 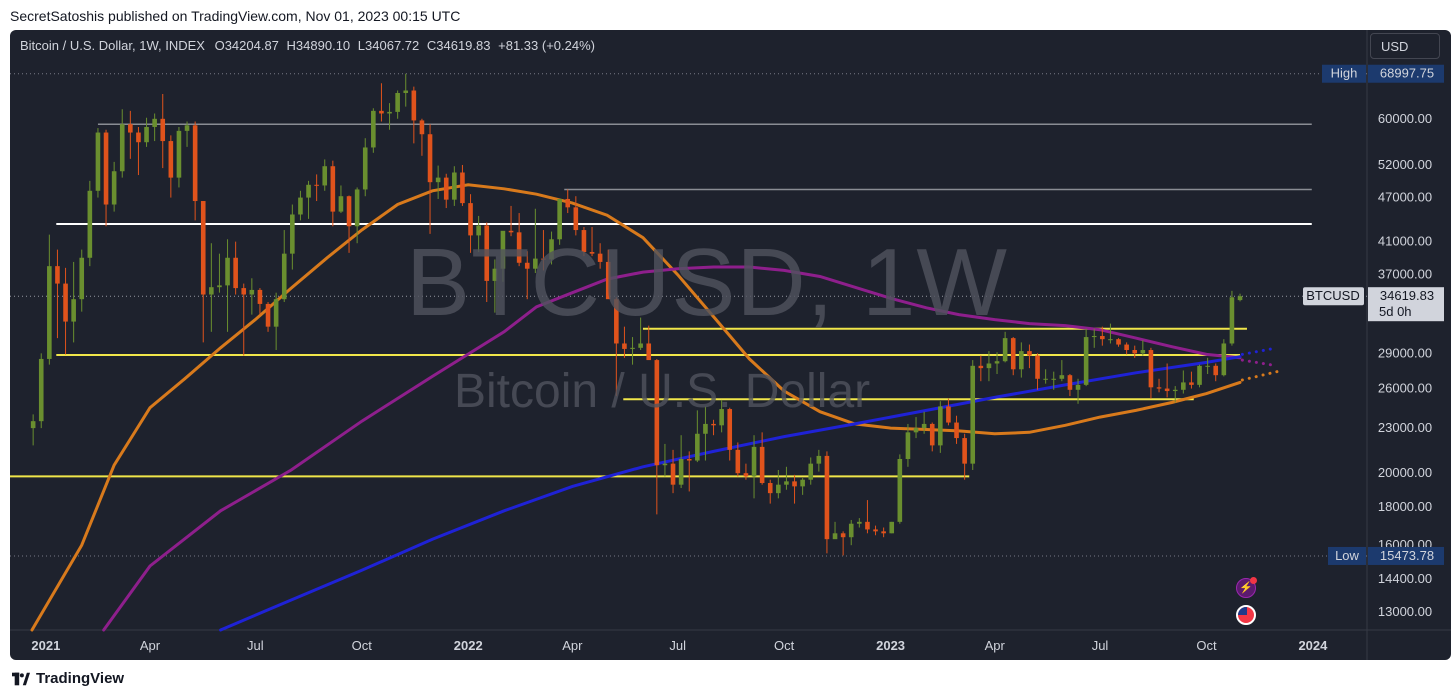 I want to click on low-value-bg, so click(x=1406, y=555).